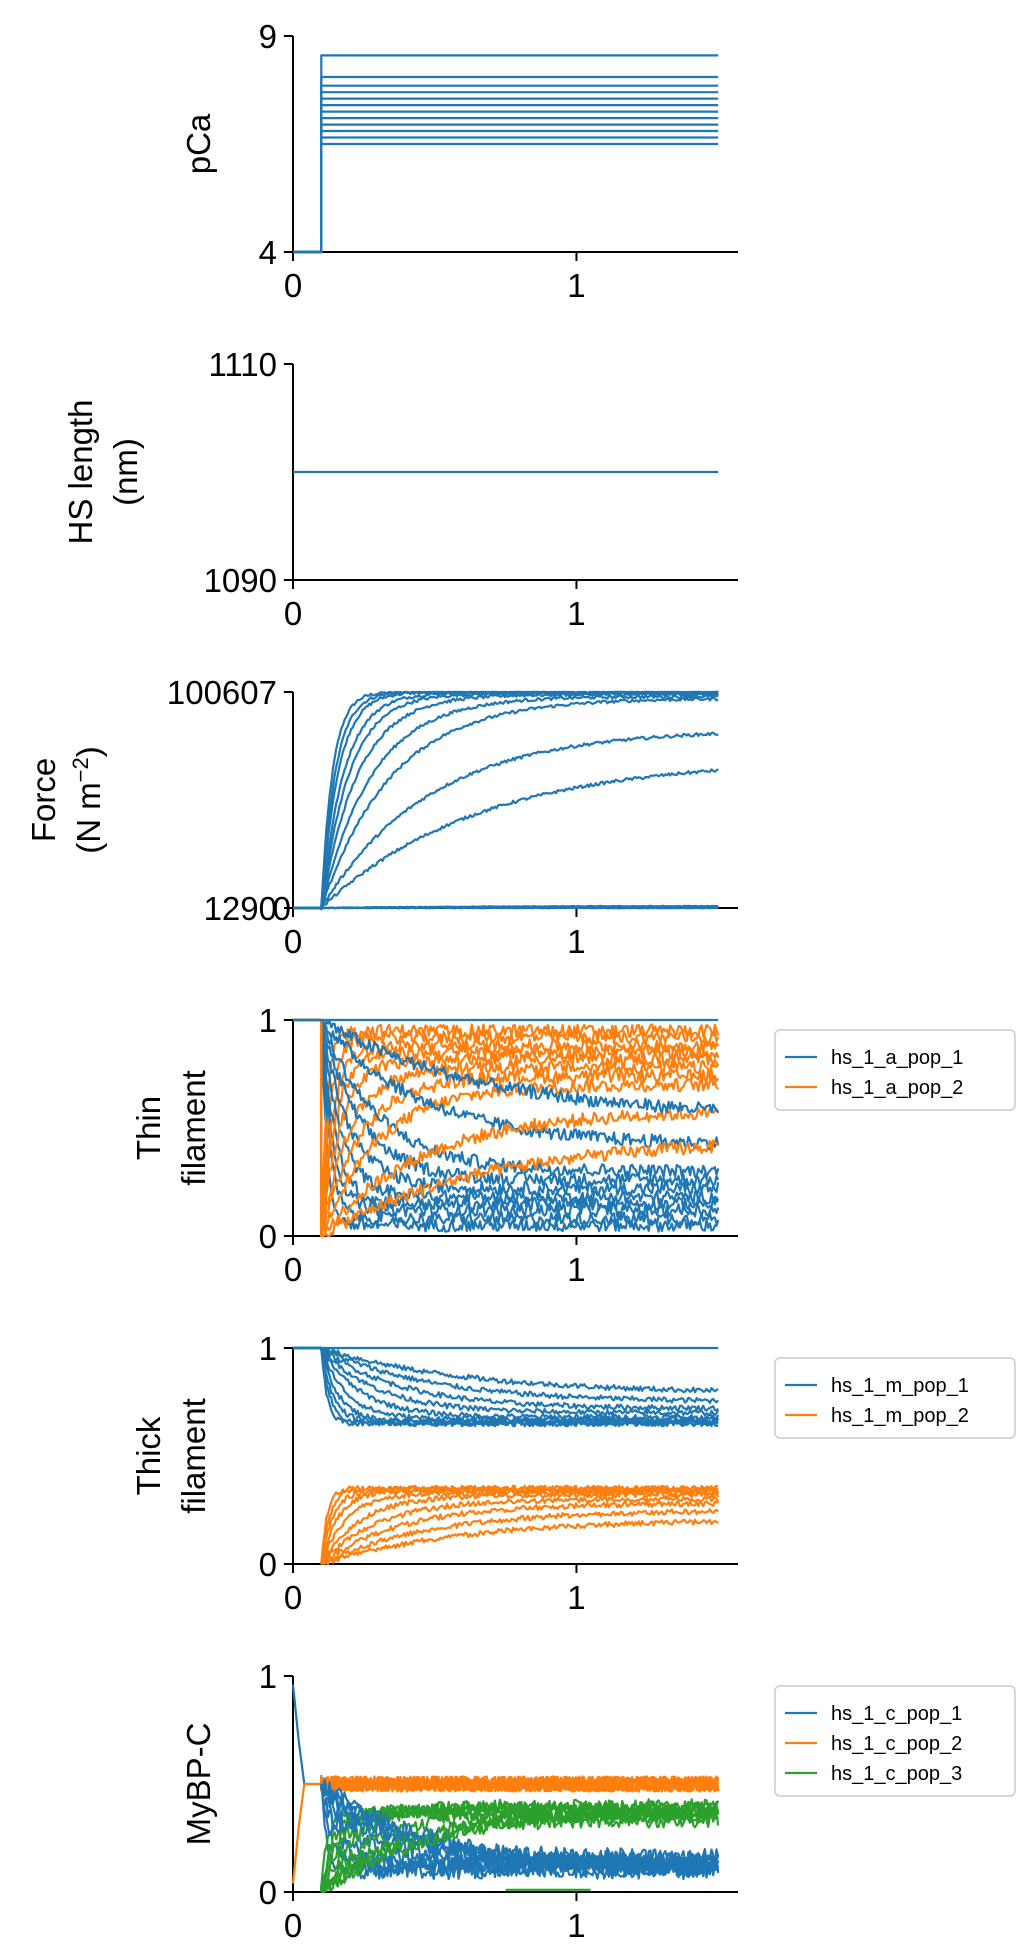 The height and width of the screenshot is (1957, 1030). I want to click on panel-pca: 9 40 1 pCa, so click(459, 161).